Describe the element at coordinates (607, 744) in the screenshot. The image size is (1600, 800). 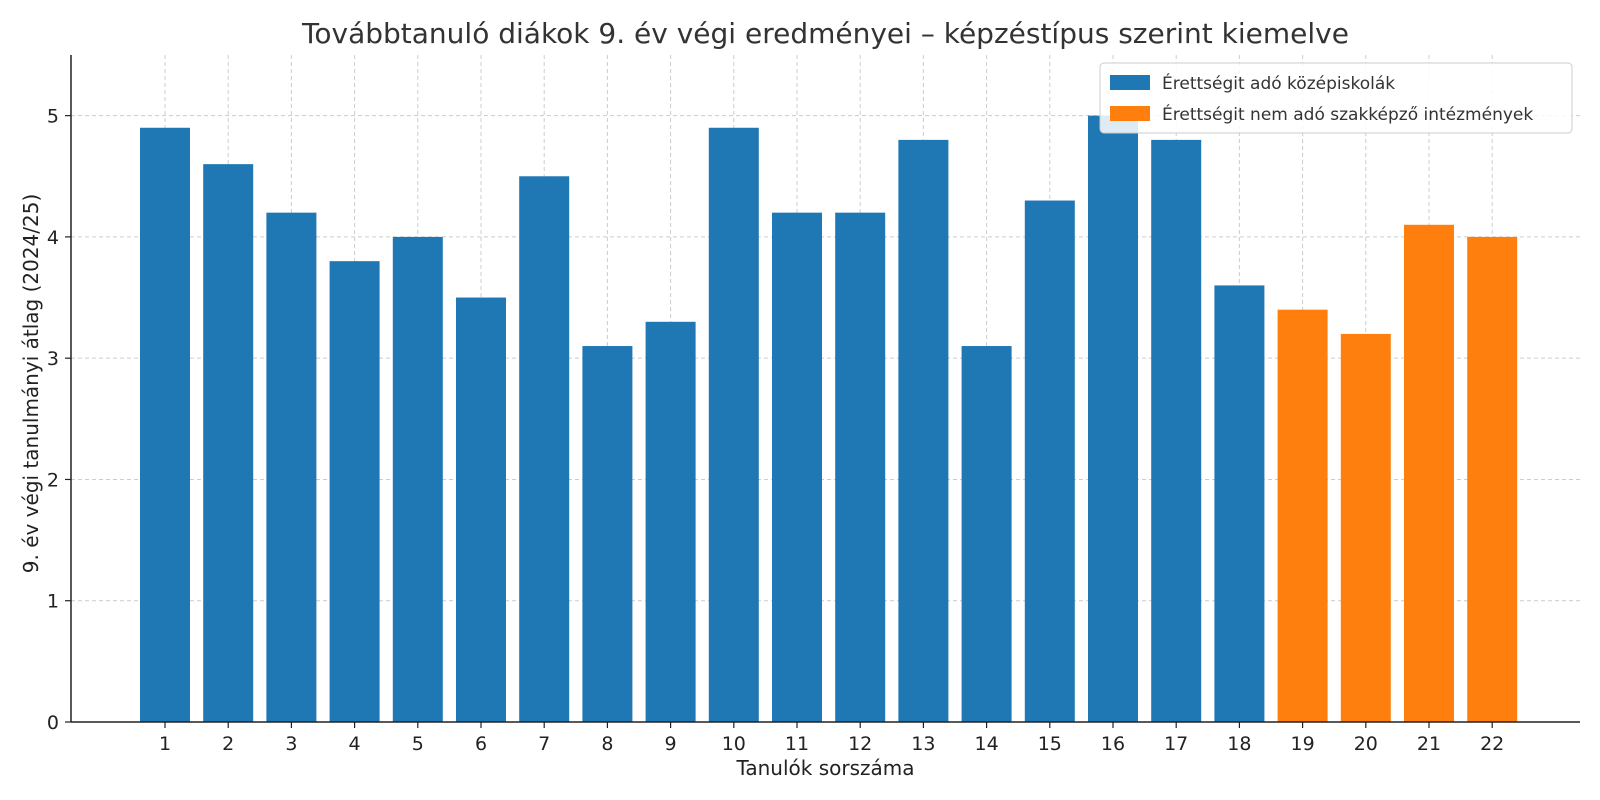
I see `x-tick-label: 8` at that location.